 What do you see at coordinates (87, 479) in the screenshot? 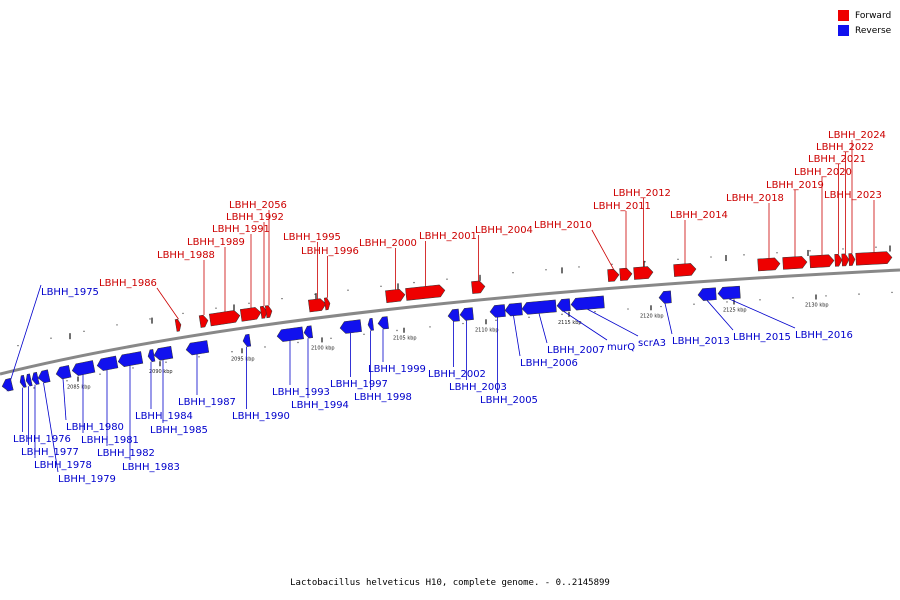
I see `gene-label: LBHH_1979` at bounding box center [87, 479].